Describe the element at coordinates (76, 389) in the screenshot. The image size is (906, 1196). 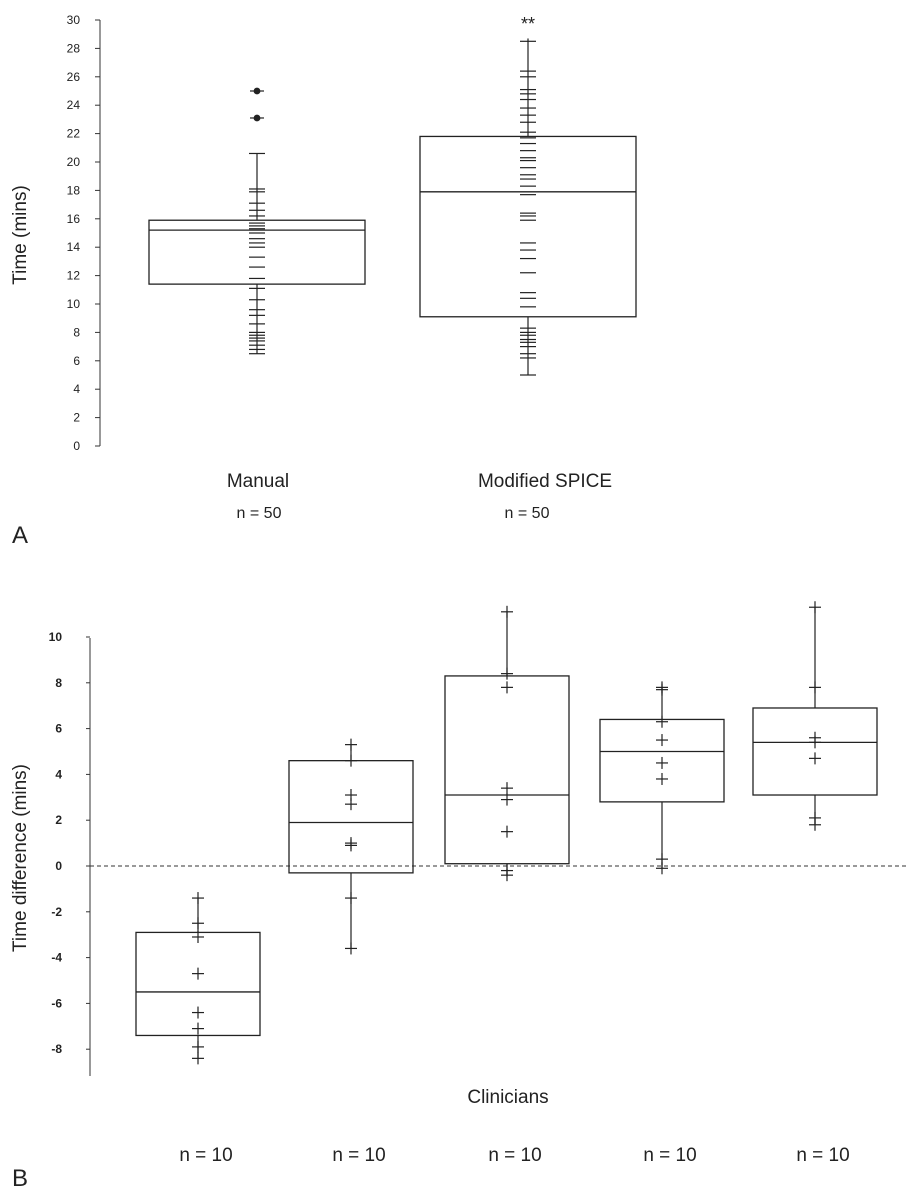
I see `panel-a-y-tick-label: 4` at that location.